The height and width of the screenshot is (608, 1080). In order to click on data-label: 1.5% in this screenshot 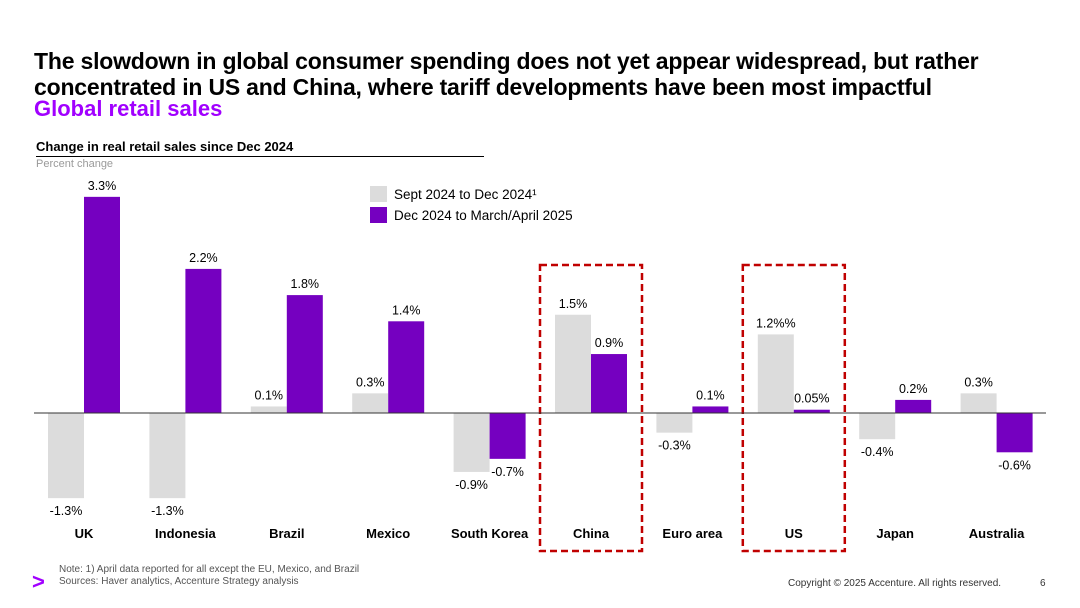, I will do `click(573, 304)`.